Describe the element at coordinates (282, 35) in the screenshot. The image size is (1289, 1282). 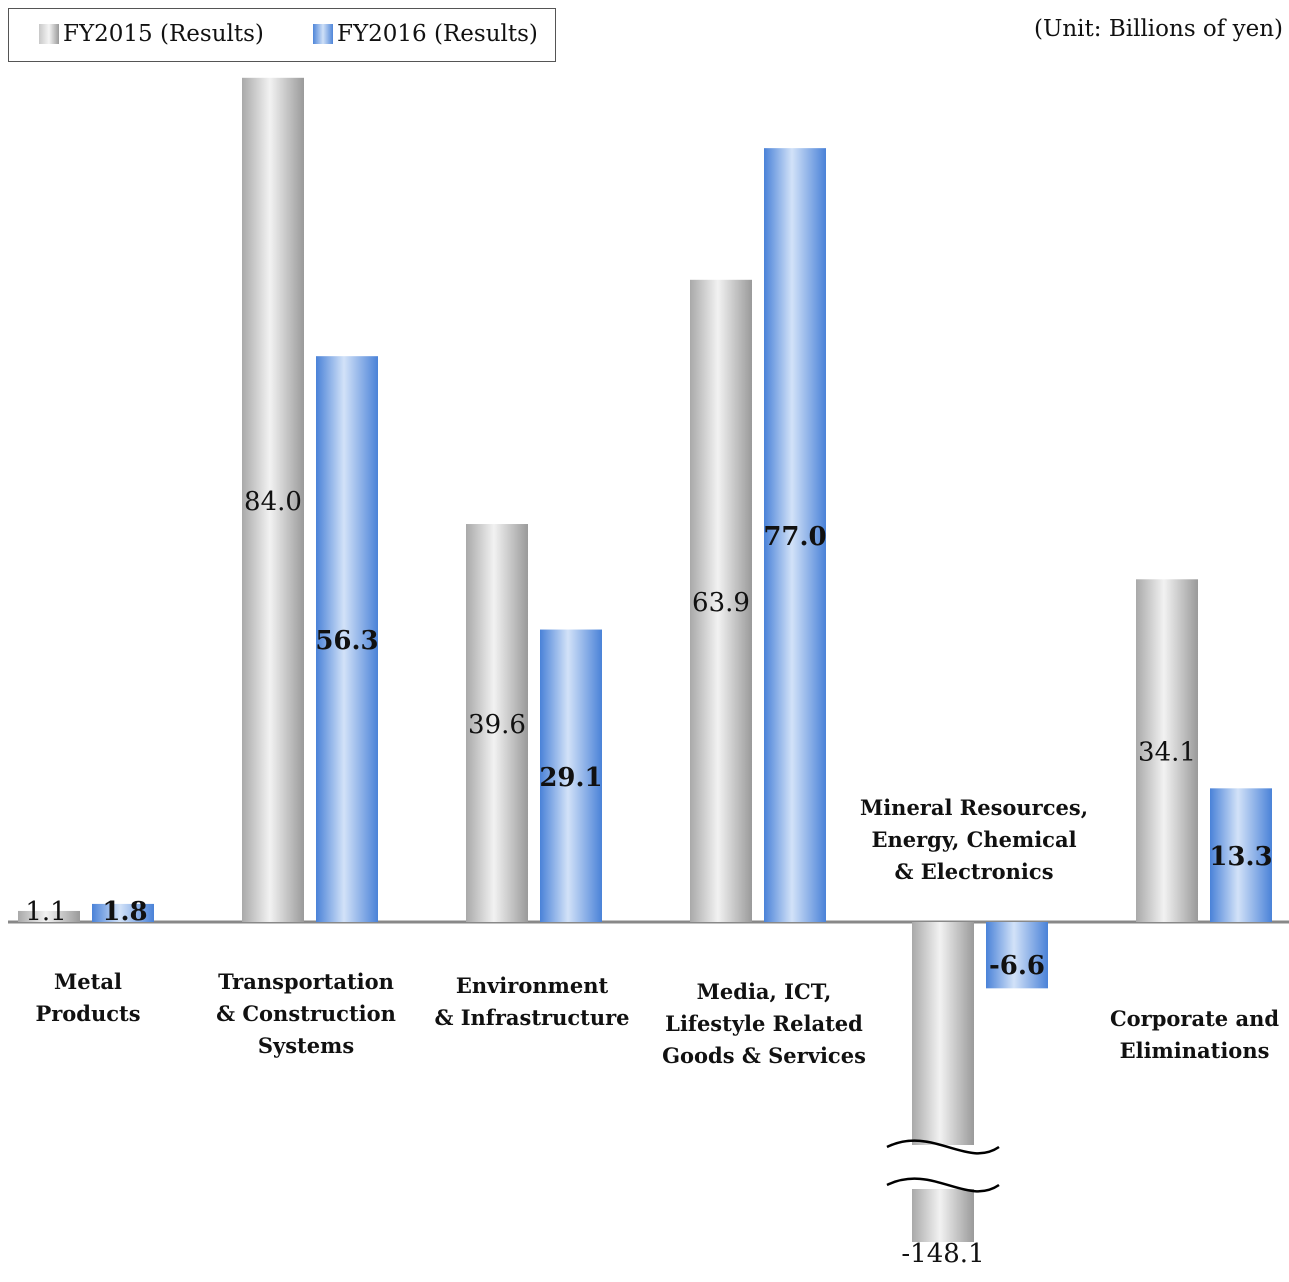
I see `legend: FY2015 (Results) FY2016 (Results)` at that location.